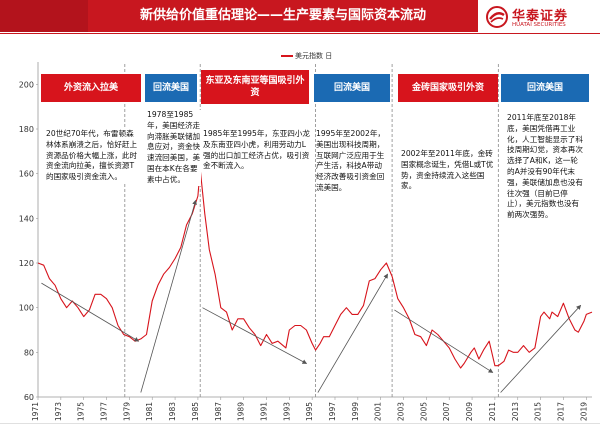 The width and height of the screenshot is (600, 447). What do you see at coordinates (149, 411) in the screenshot?
I see `x-tick-label: 1981` at bounding box center [149, 411].